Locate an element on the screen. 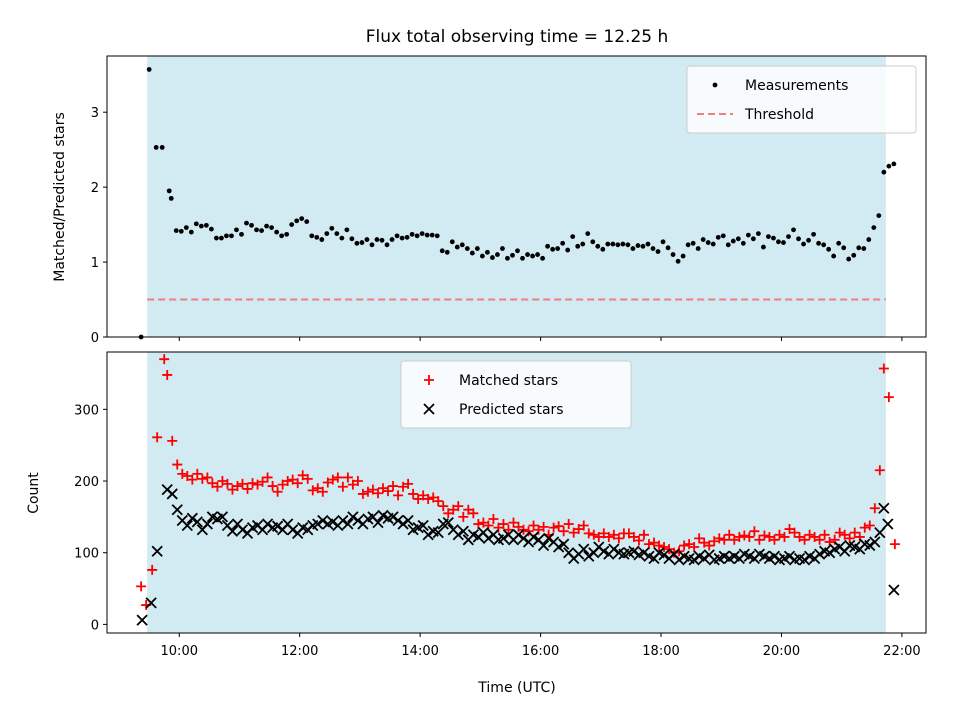 The image size is (960, 720). top-y-axis-label: Matched/Predicted stars is located at coordinates (60, 197).